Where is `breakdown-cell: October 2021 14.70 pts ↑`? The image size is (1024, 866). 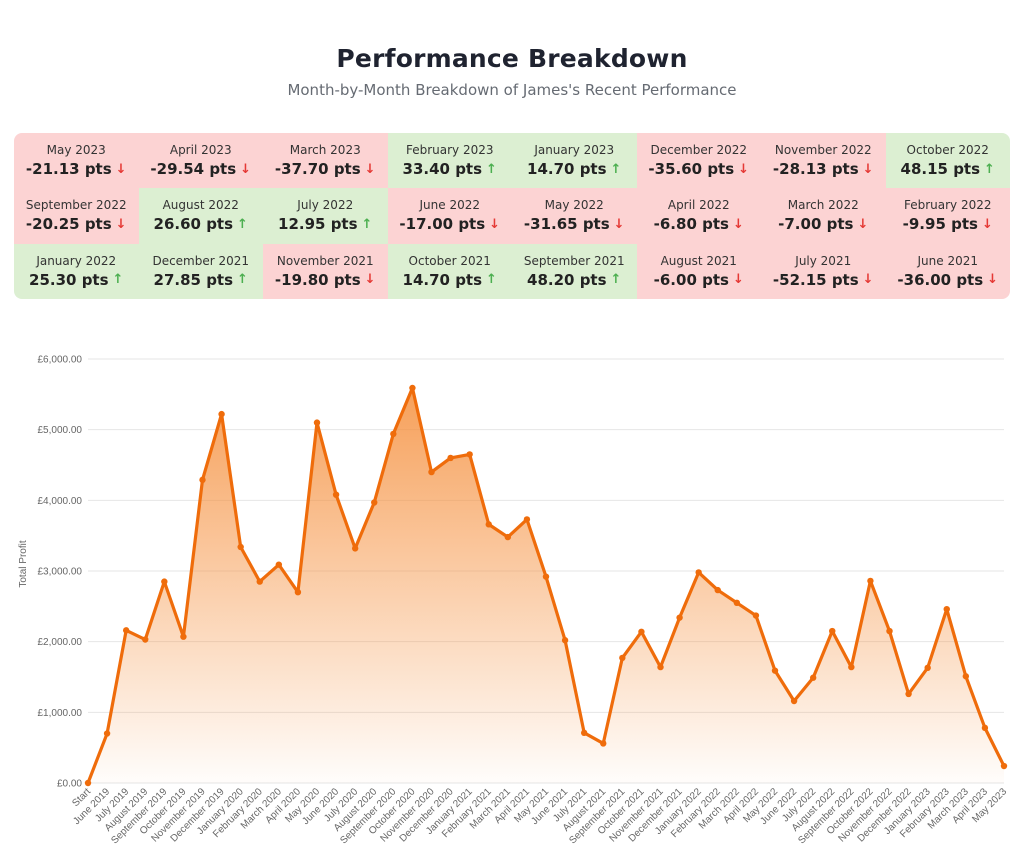
breakdown-cell: October 2021 14.70 pts ↑ is located at coordinates (449, 271).